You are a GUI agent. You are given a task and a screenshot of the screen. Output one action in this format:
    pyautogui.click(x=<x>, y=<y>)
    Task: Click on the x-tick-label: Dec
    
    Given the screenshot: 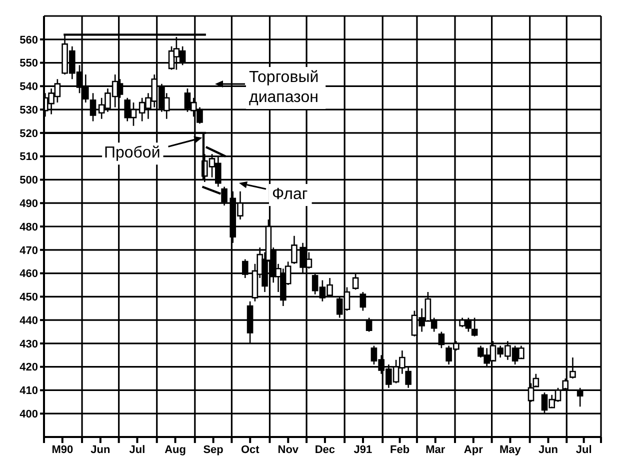 What is the action you would take?
    pyautogui.click(x=325, y=450)
    